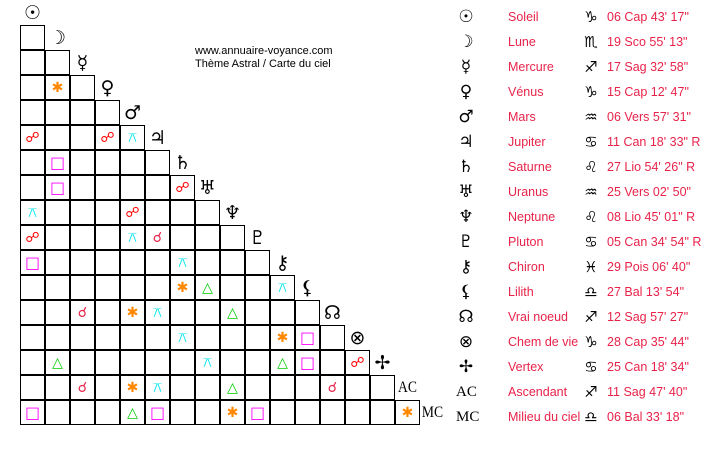 This screenshot has width=705, height=450. I want to click on zodiac-sign-icon: ♑, so click(591, 92).